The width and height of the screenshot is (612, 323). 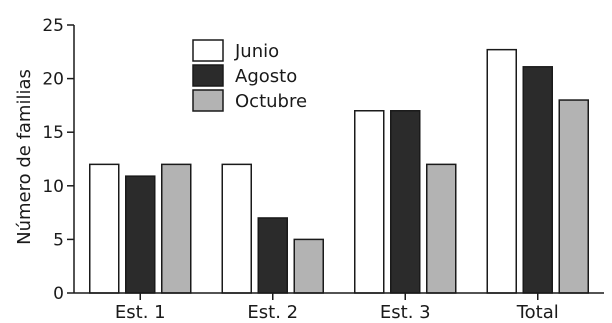 I want to click on legend: Junio Agosto Octubre, so click(x=249, y=75).